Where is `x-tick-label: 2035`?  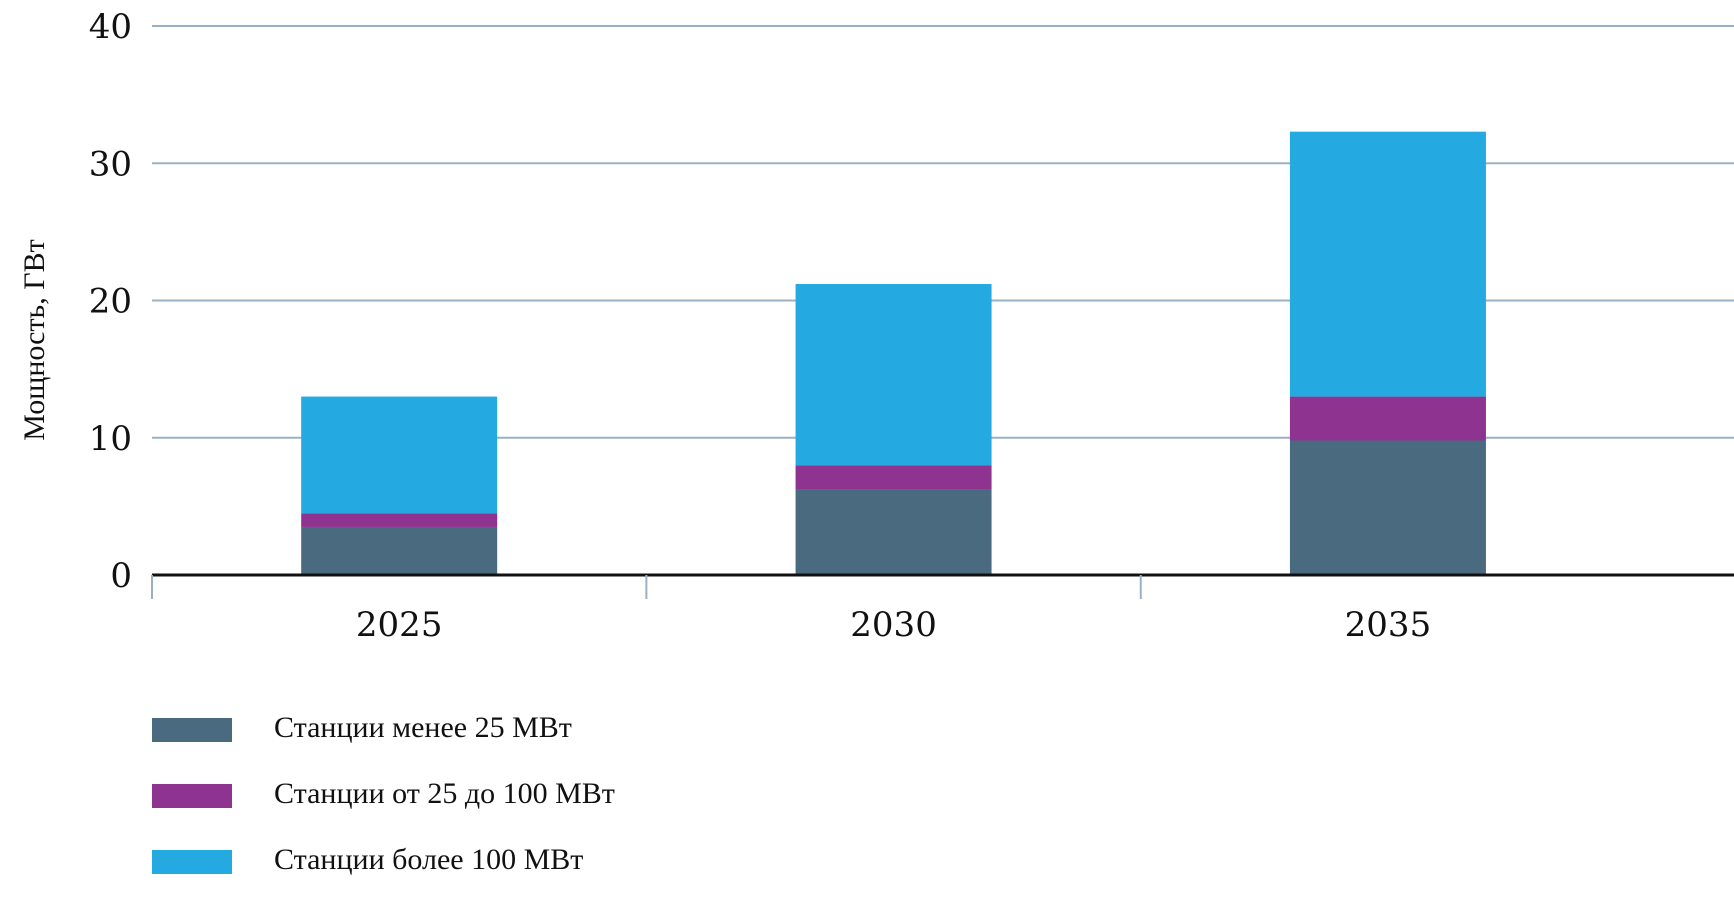 x-tick-label: 2035 is located at coordinates (1388, 625).